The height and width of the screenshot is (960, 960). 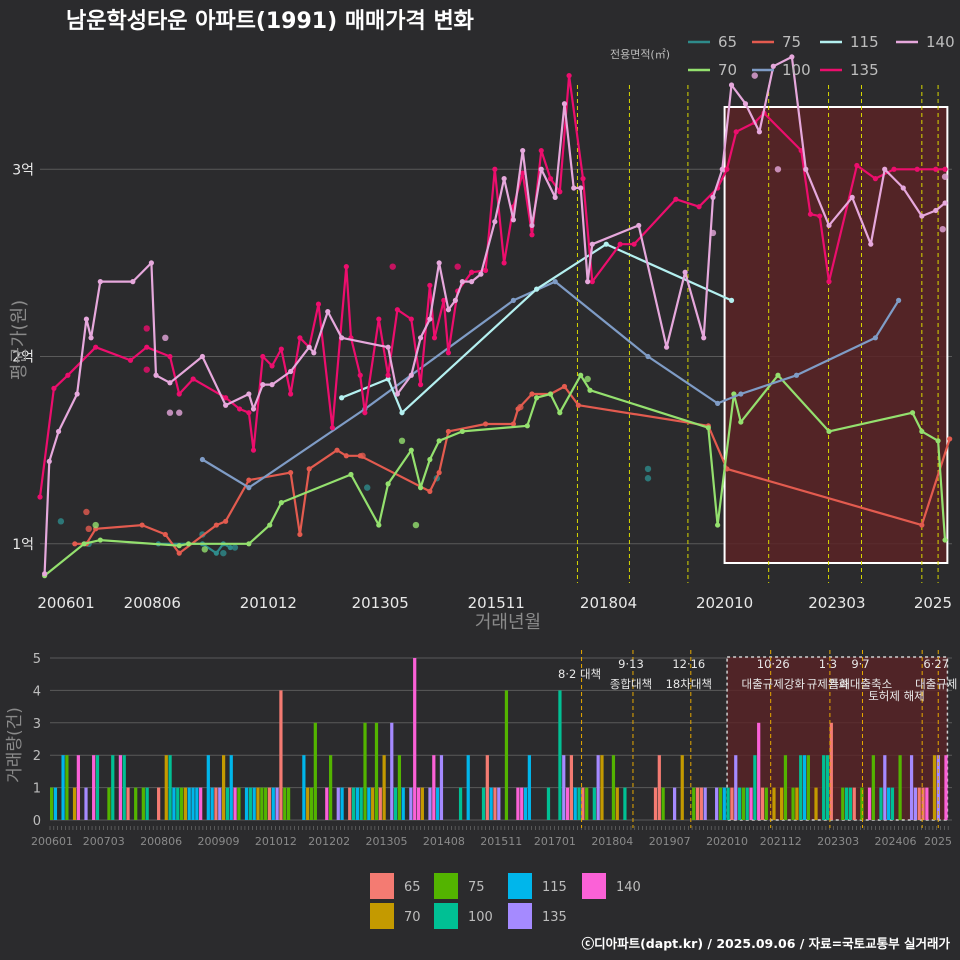 I want to click on volume-x-tick: 2025, so click(x=938, y=841).